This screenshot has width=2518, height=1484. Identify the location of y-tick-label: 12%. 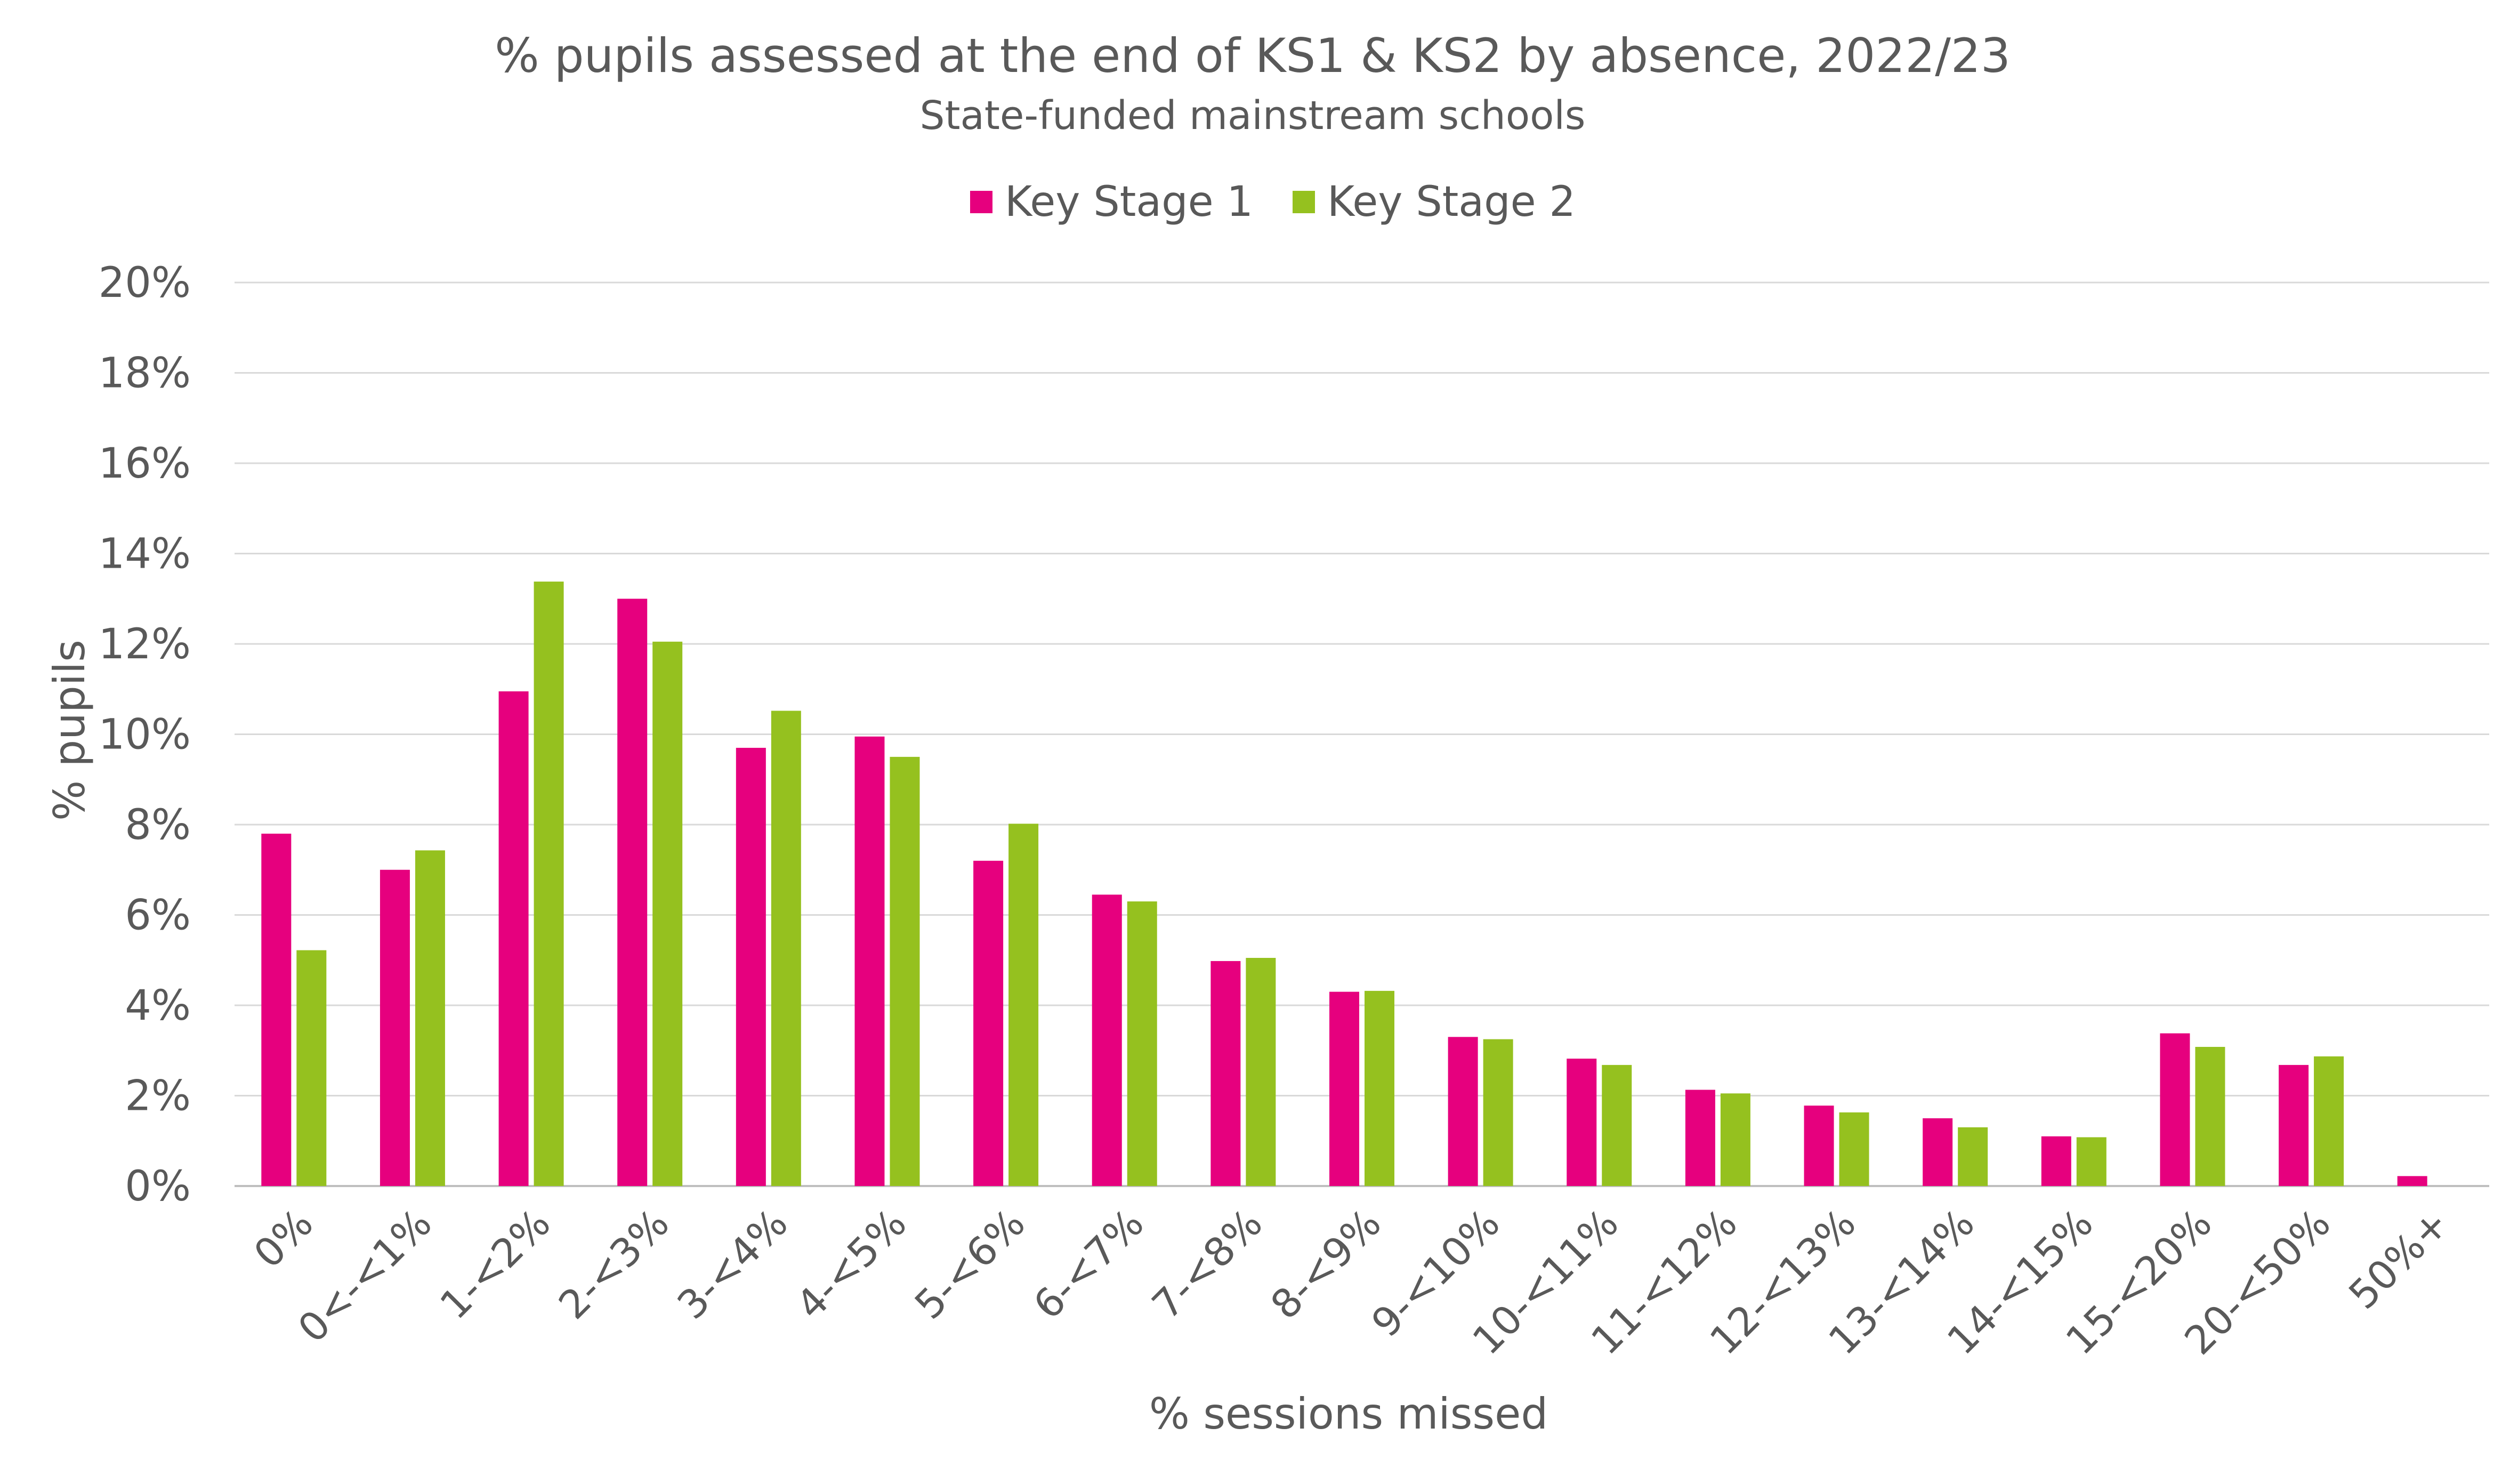
(145, 644).